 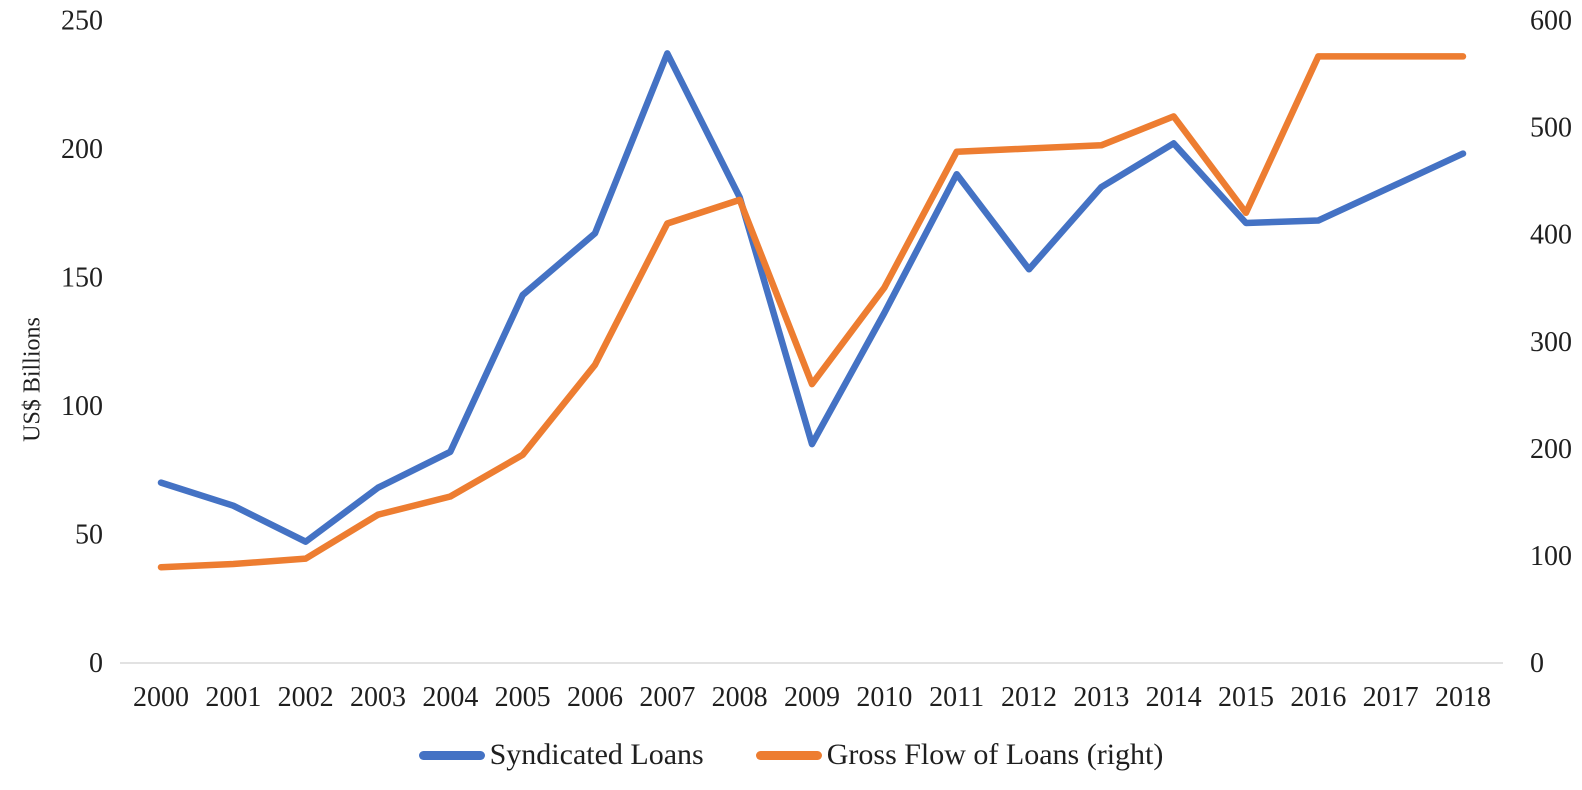 I want to click on legend-item-syndicated-loans: Syndicated Loans, so click(x=561, y=754).